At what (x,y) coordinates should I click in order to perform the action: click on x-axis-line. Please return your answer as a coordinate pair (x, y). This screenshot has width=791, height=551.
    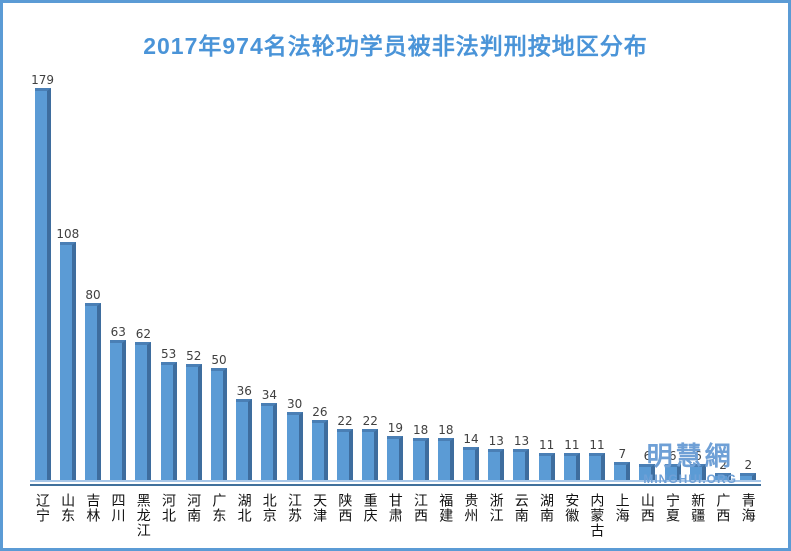
    Looking at the image, I should click on (395, 483).